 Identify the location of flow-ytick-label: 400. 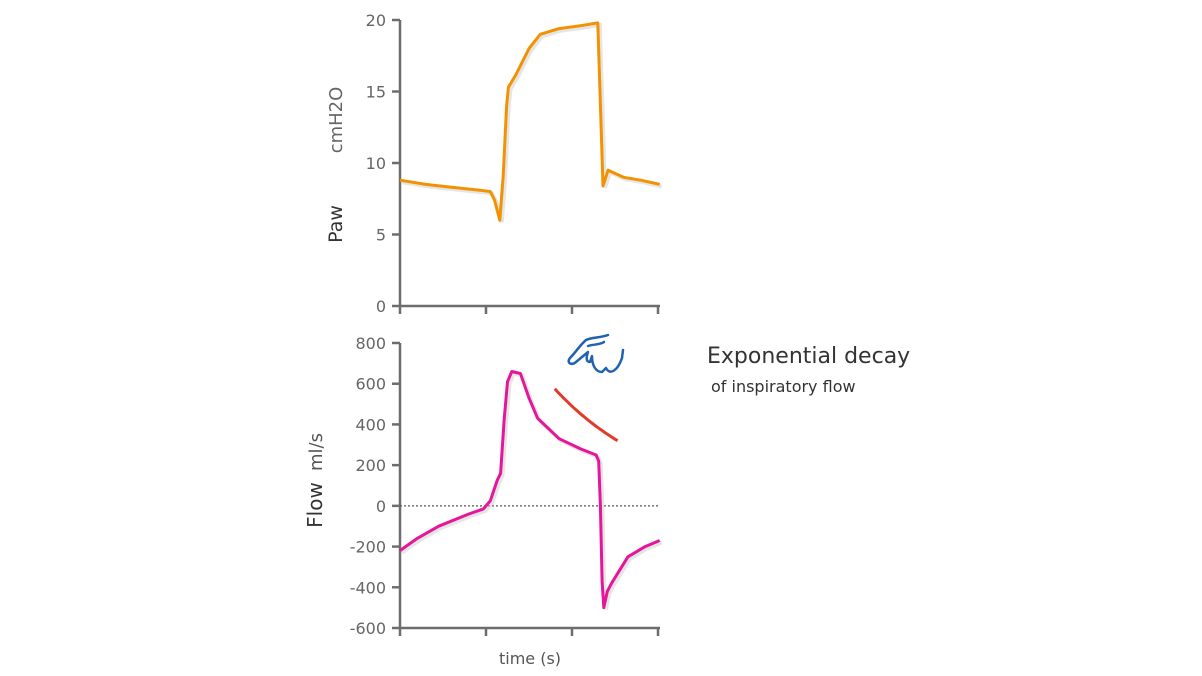
(370, 424).